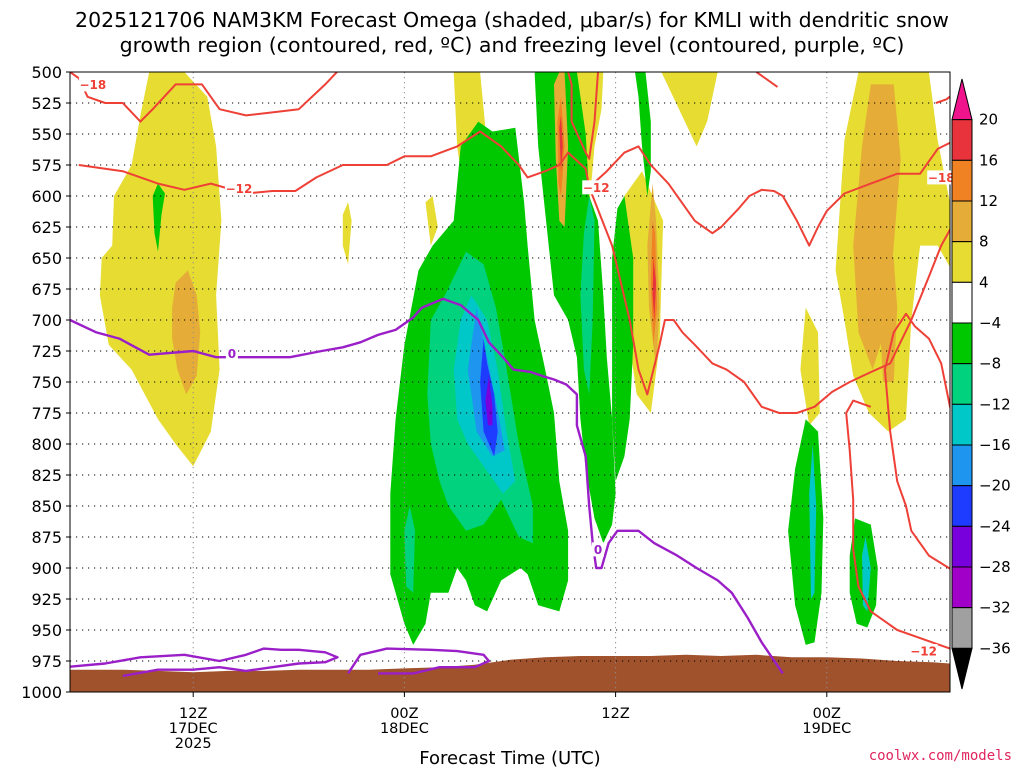 This screenshot has height=768, width=1024. I want to click on colorbar-level-label: 20, so click(988, 120).